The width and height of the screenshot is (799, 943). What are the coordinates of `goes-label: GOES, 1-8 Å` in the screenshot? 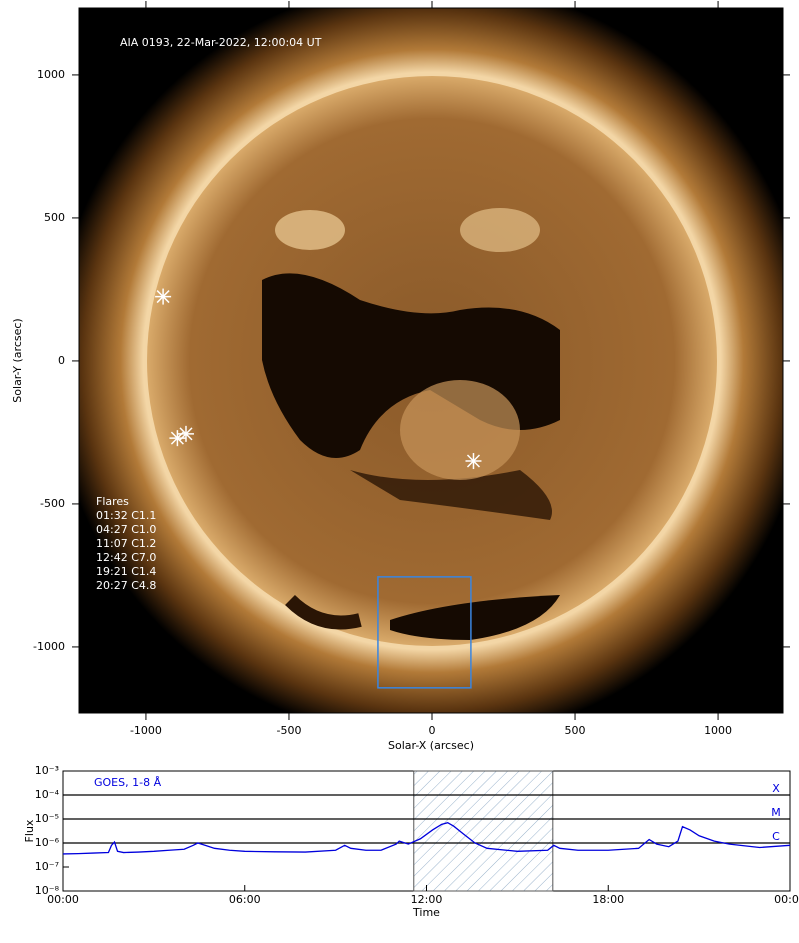 It's located at (128, 782).